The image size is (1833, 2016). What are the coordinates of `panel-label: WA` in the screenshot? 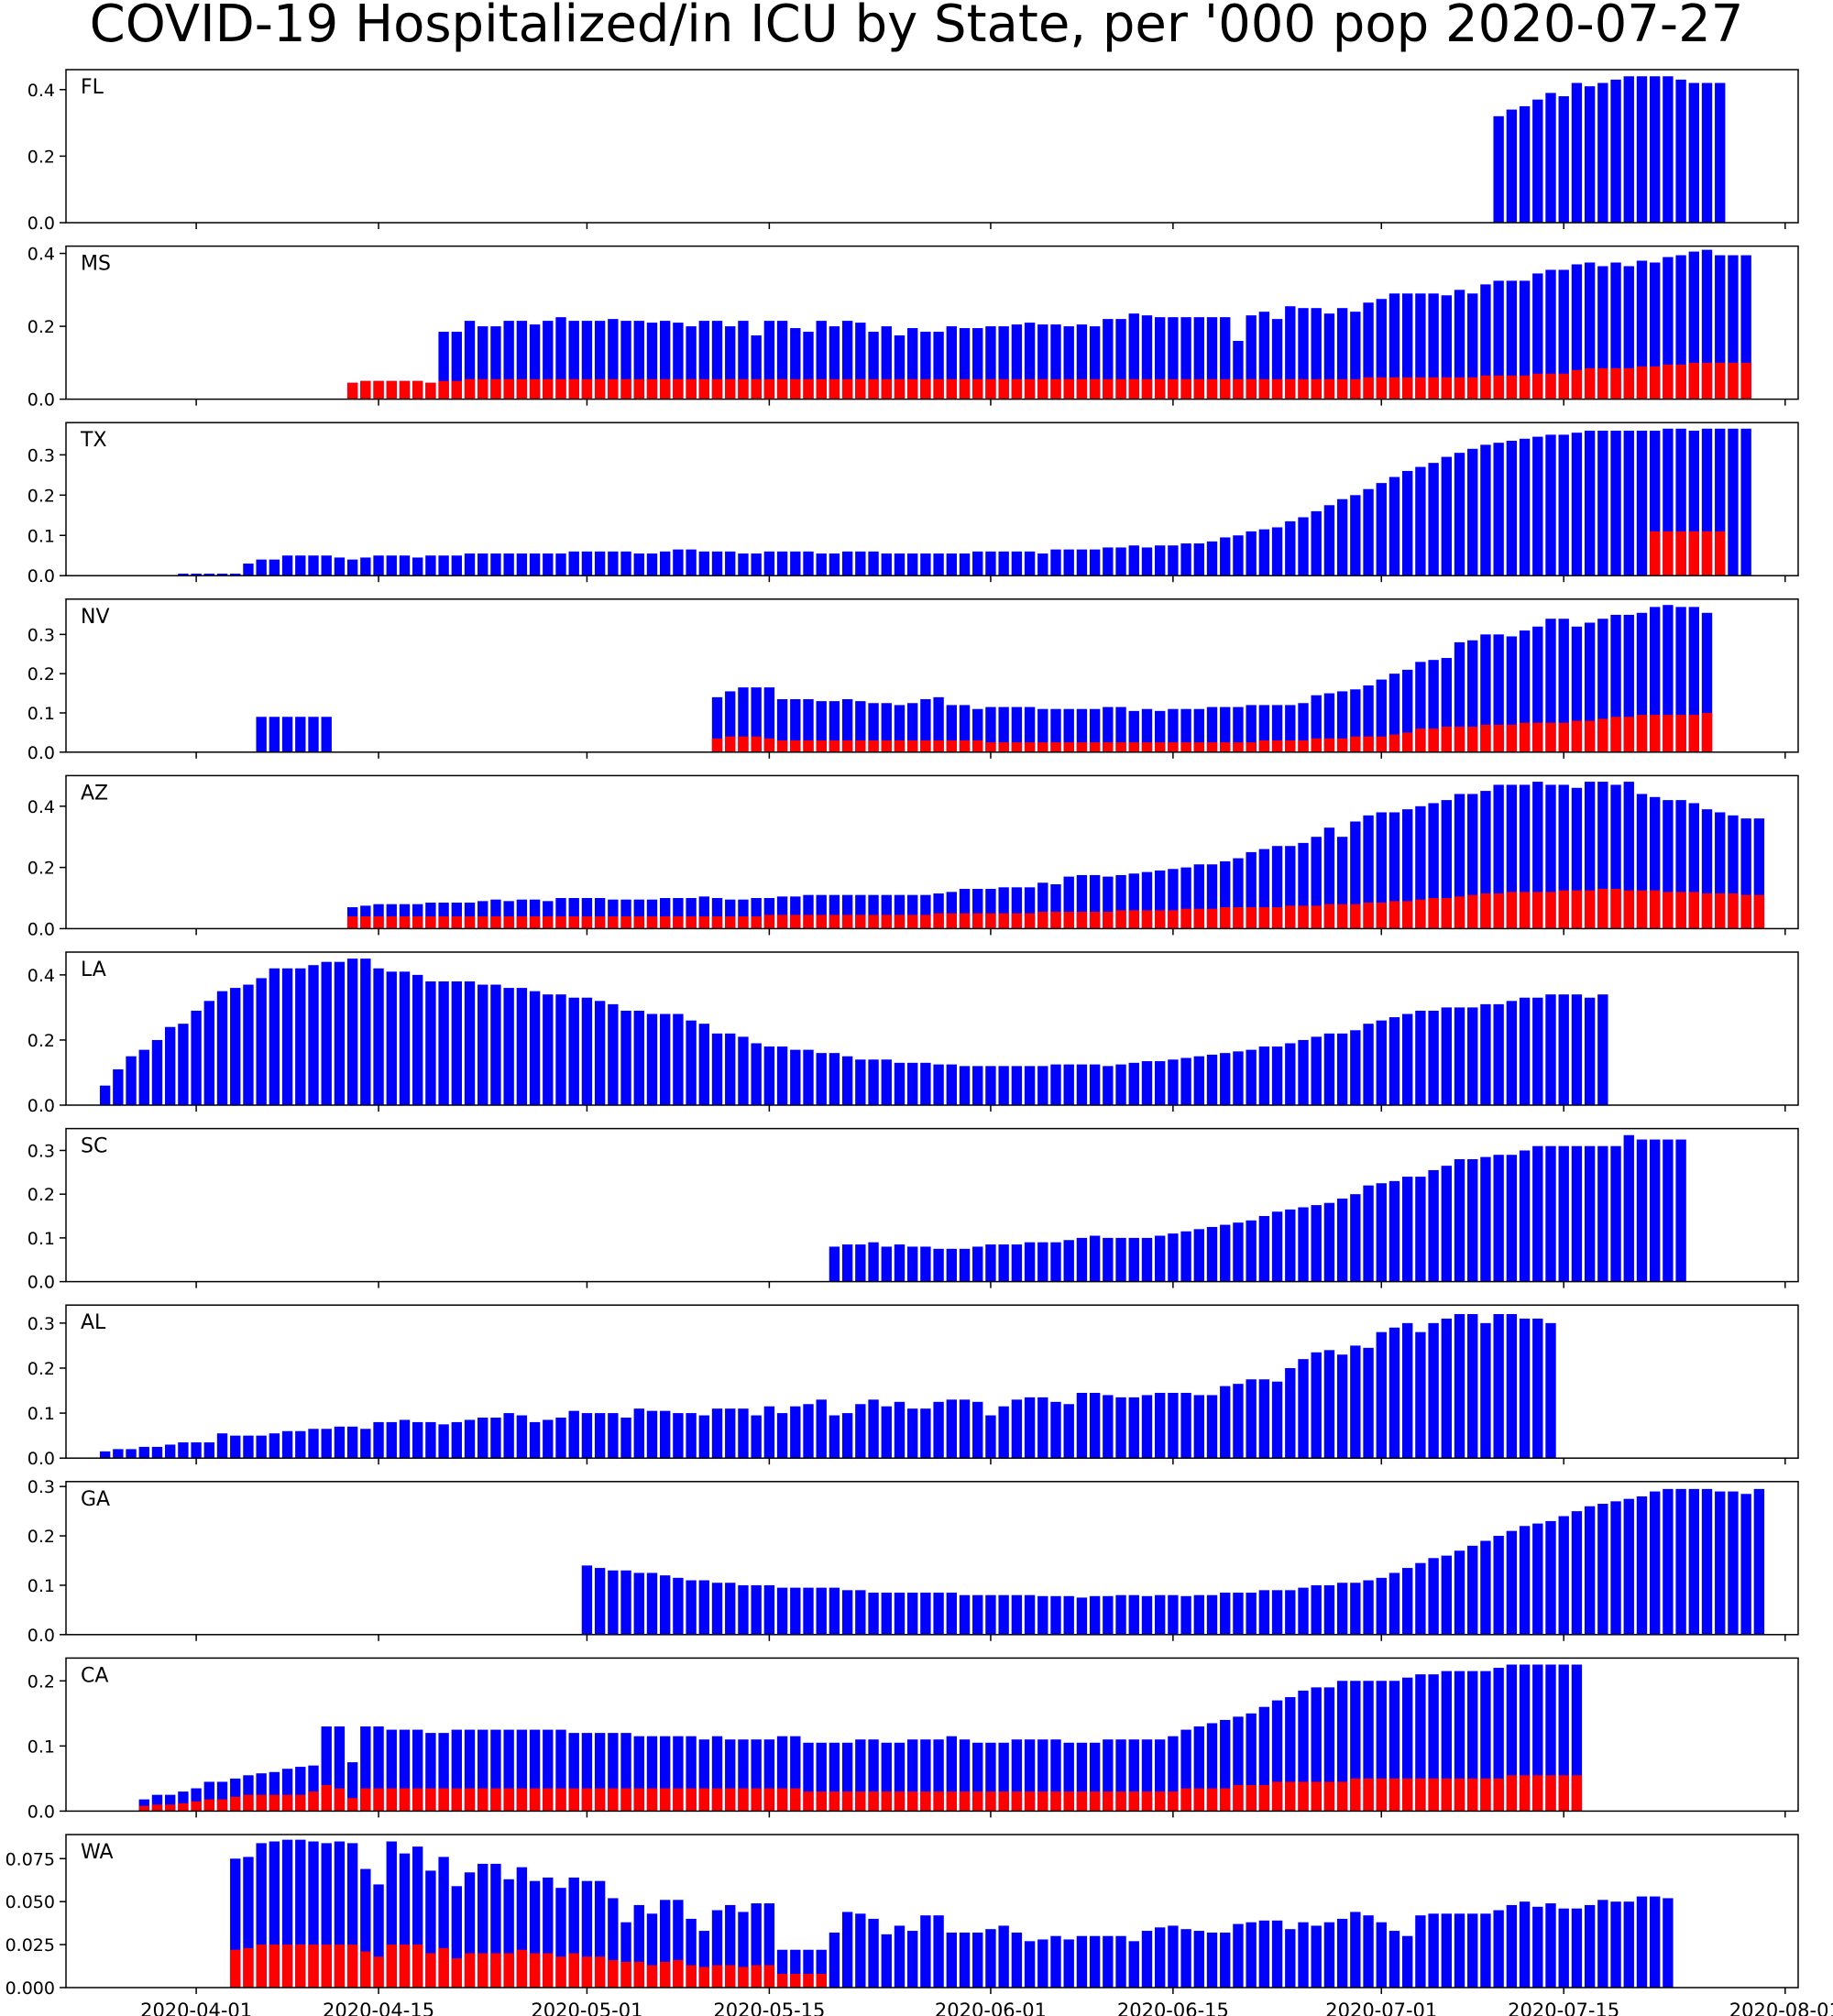 It's located at (97, 1852).